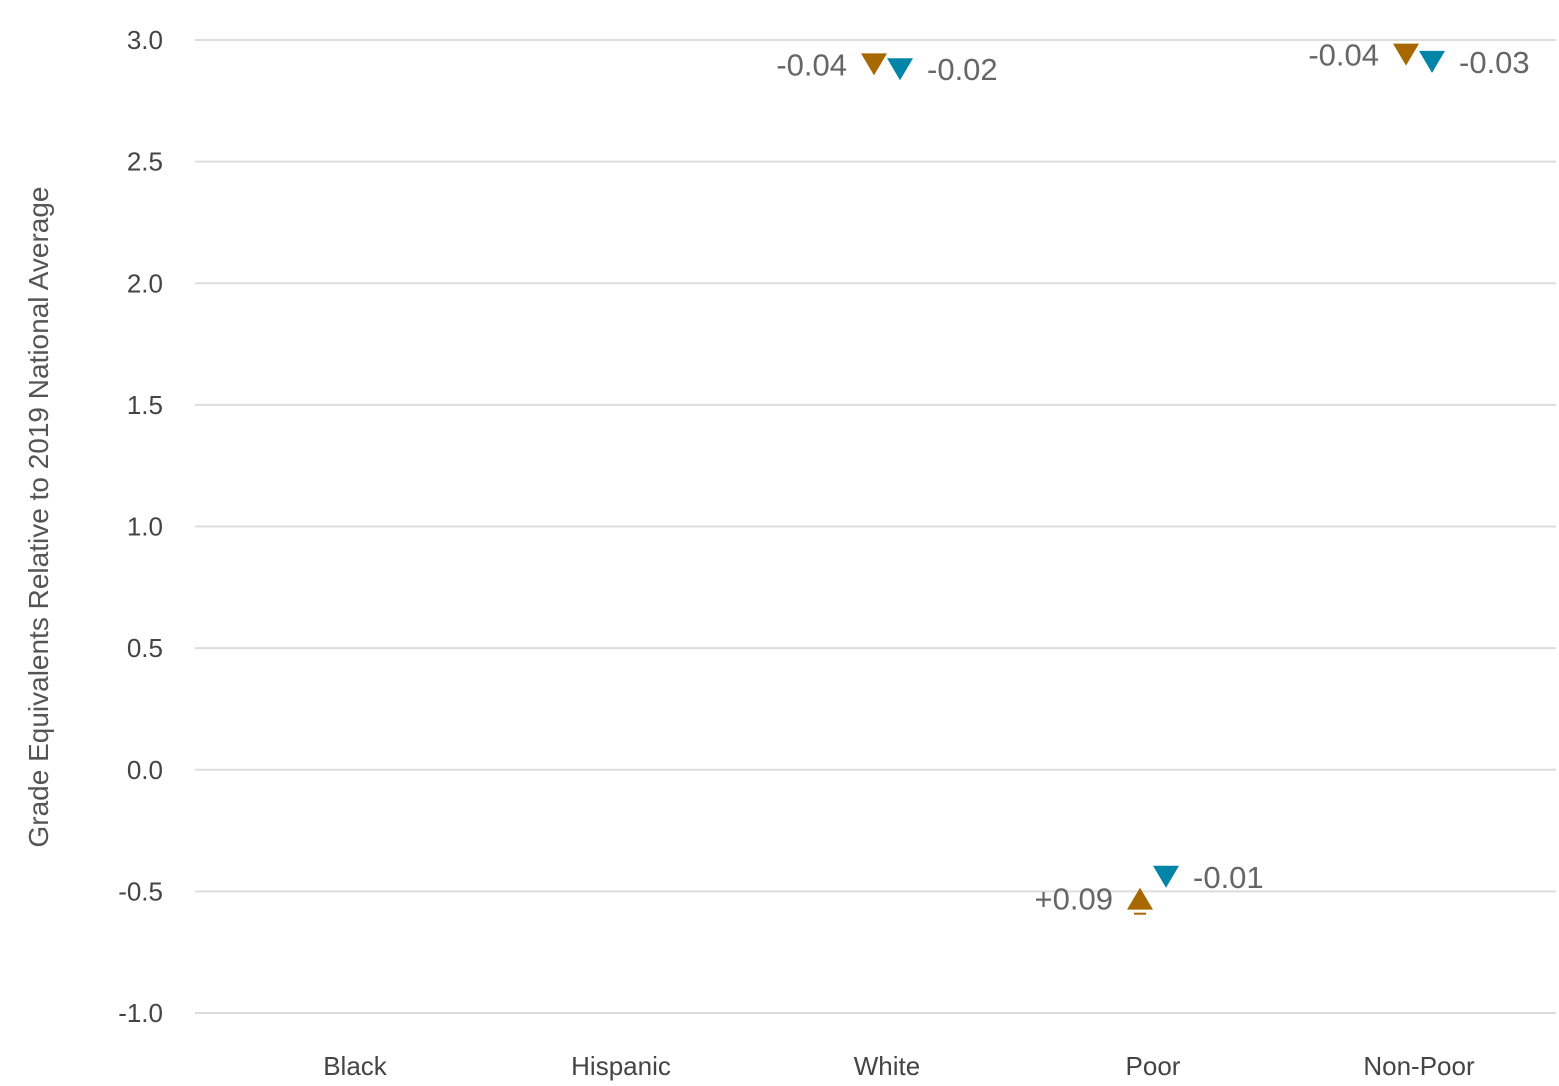 The height and width of the screenshot is (1086, 1559). I want to click on data-label: -0.01, so click(1228, 877).